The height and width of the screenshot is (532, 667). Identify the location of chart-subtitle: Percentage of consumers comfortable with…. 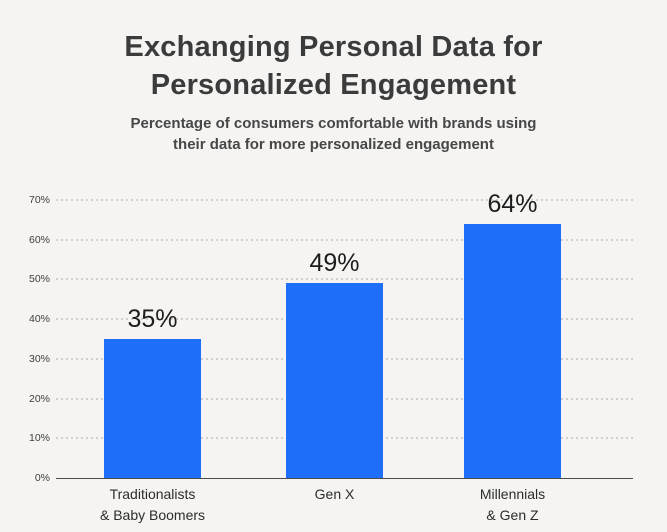
(333, 134).